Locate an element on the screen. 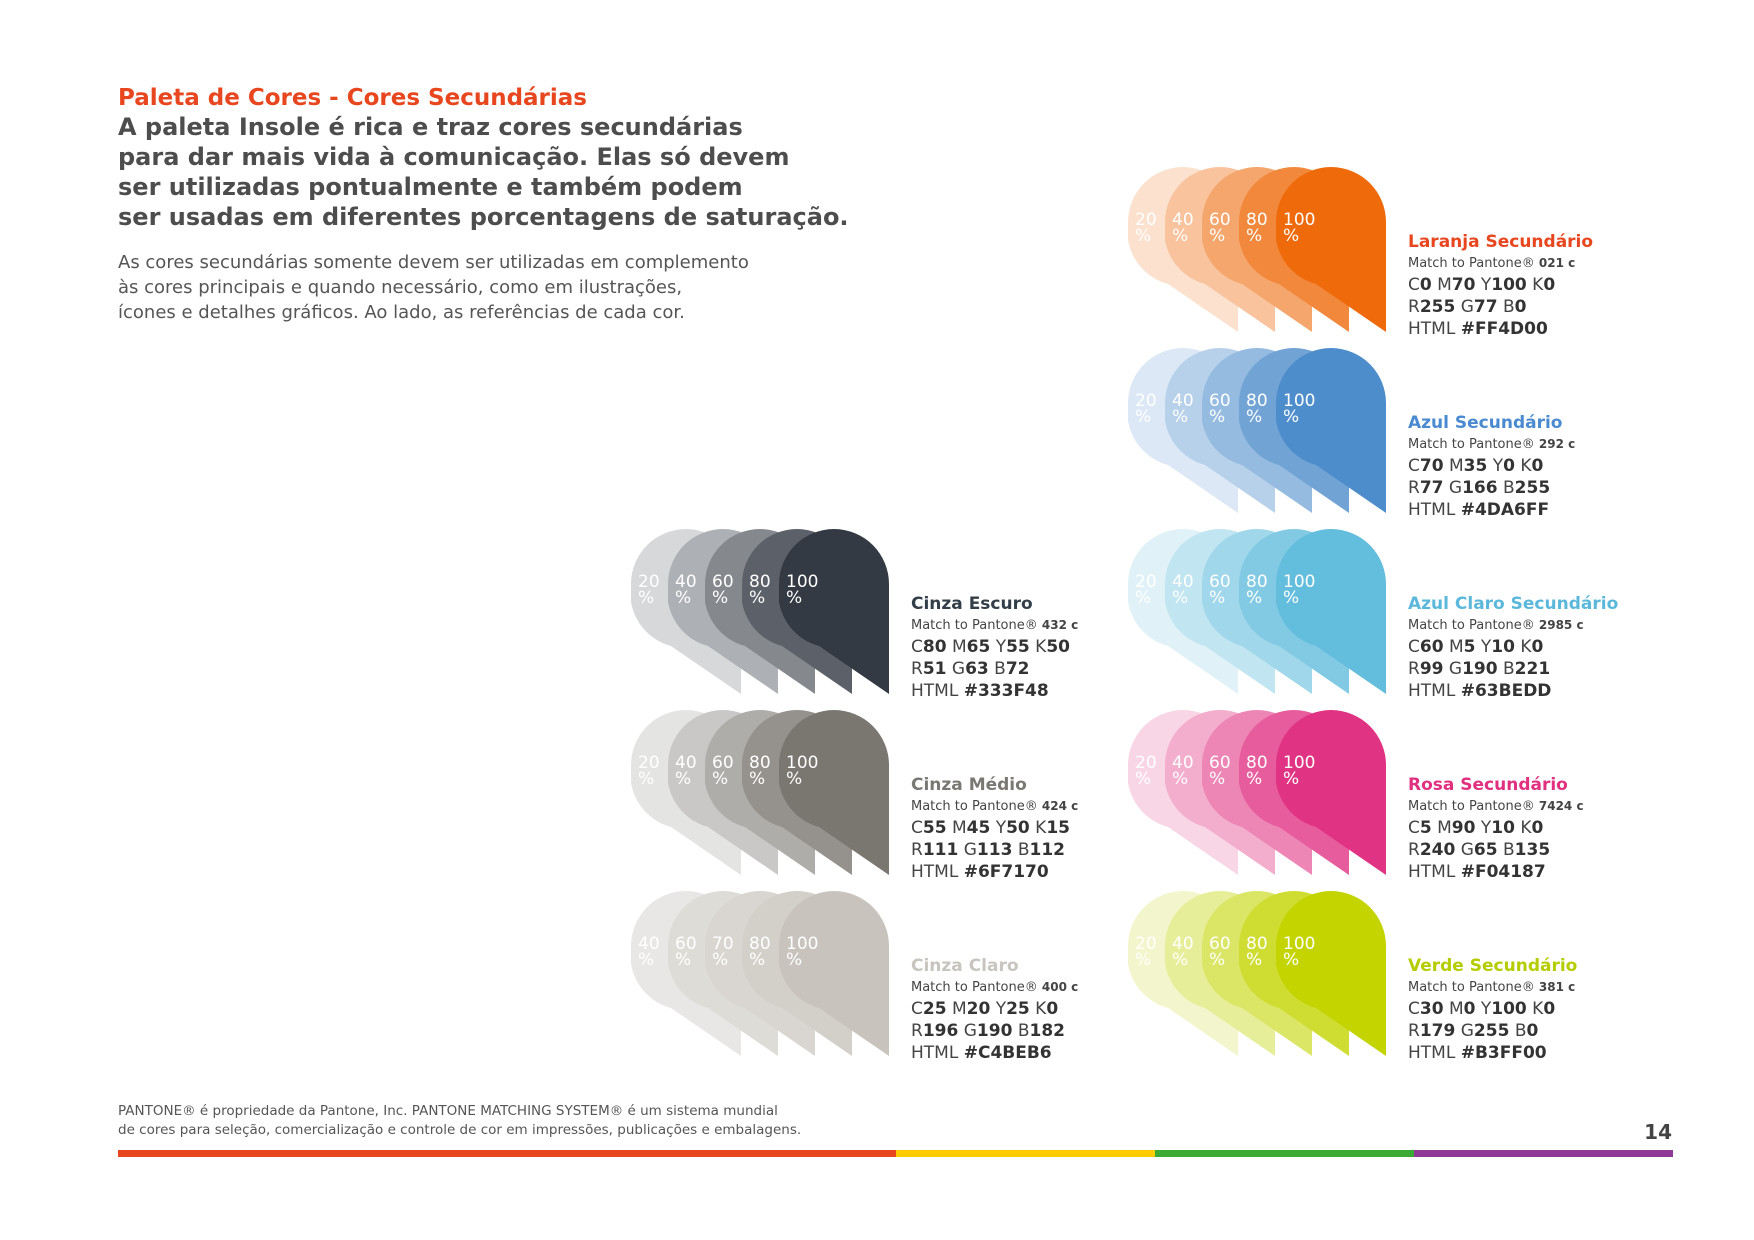 The image size is (1754, 1240). html-value: #63BEDD is located at coordinates (1506, 691).